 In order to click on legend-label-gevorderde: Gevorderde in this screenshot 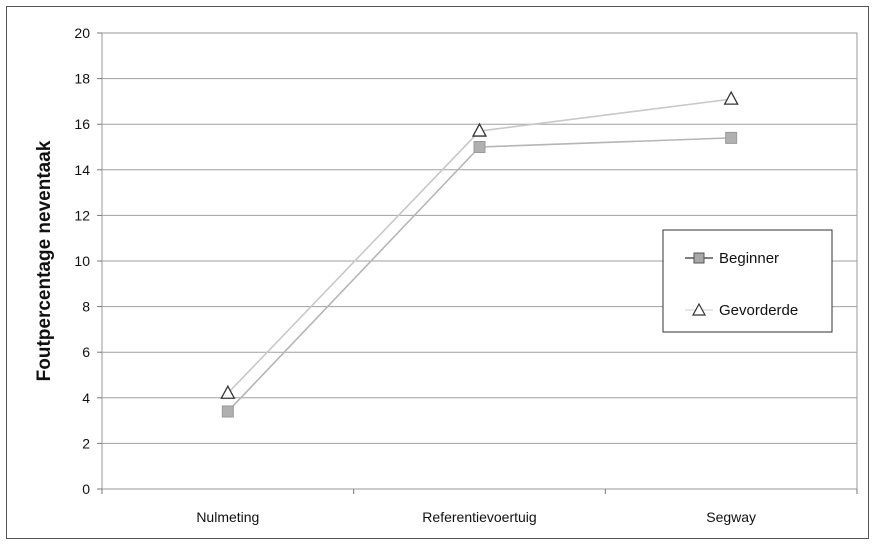, I will do `click(758, 310)`.